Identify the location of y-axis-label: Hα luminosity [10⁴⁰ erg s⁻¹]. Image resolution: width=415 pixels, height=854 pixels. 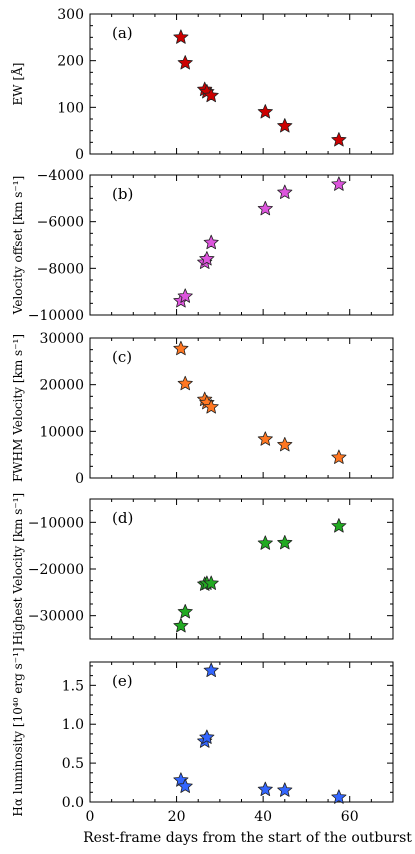
(18, 731).